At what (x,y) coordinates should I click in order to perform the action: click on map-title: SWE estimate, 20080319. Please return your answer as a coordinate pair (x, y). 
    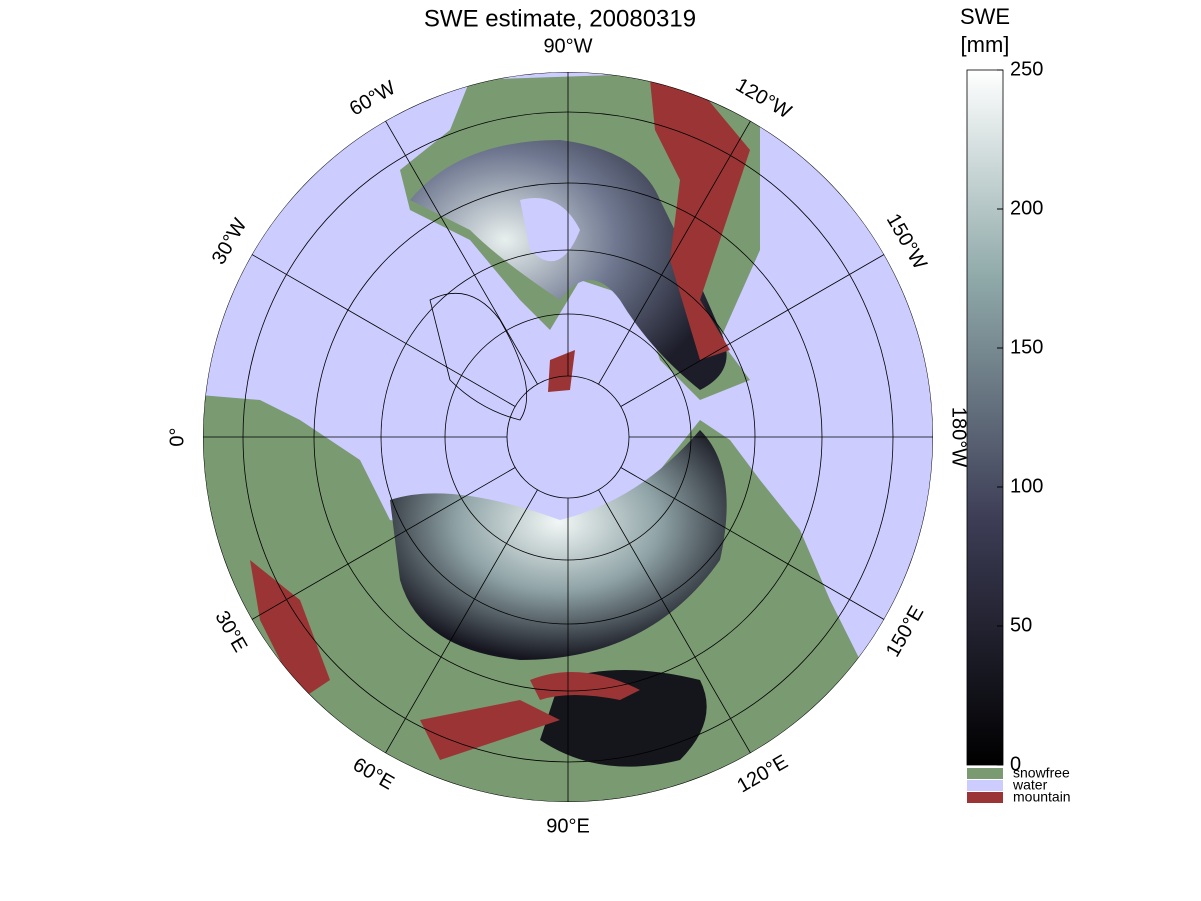
    Looking at the image, I should click on (560, 18).